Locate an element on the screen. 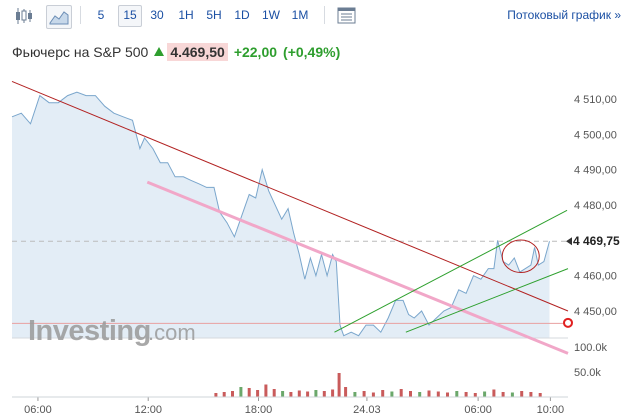 This screenshot has height=419, width=633. interval-1m-button: 1M is located at coordinates (300, 15).